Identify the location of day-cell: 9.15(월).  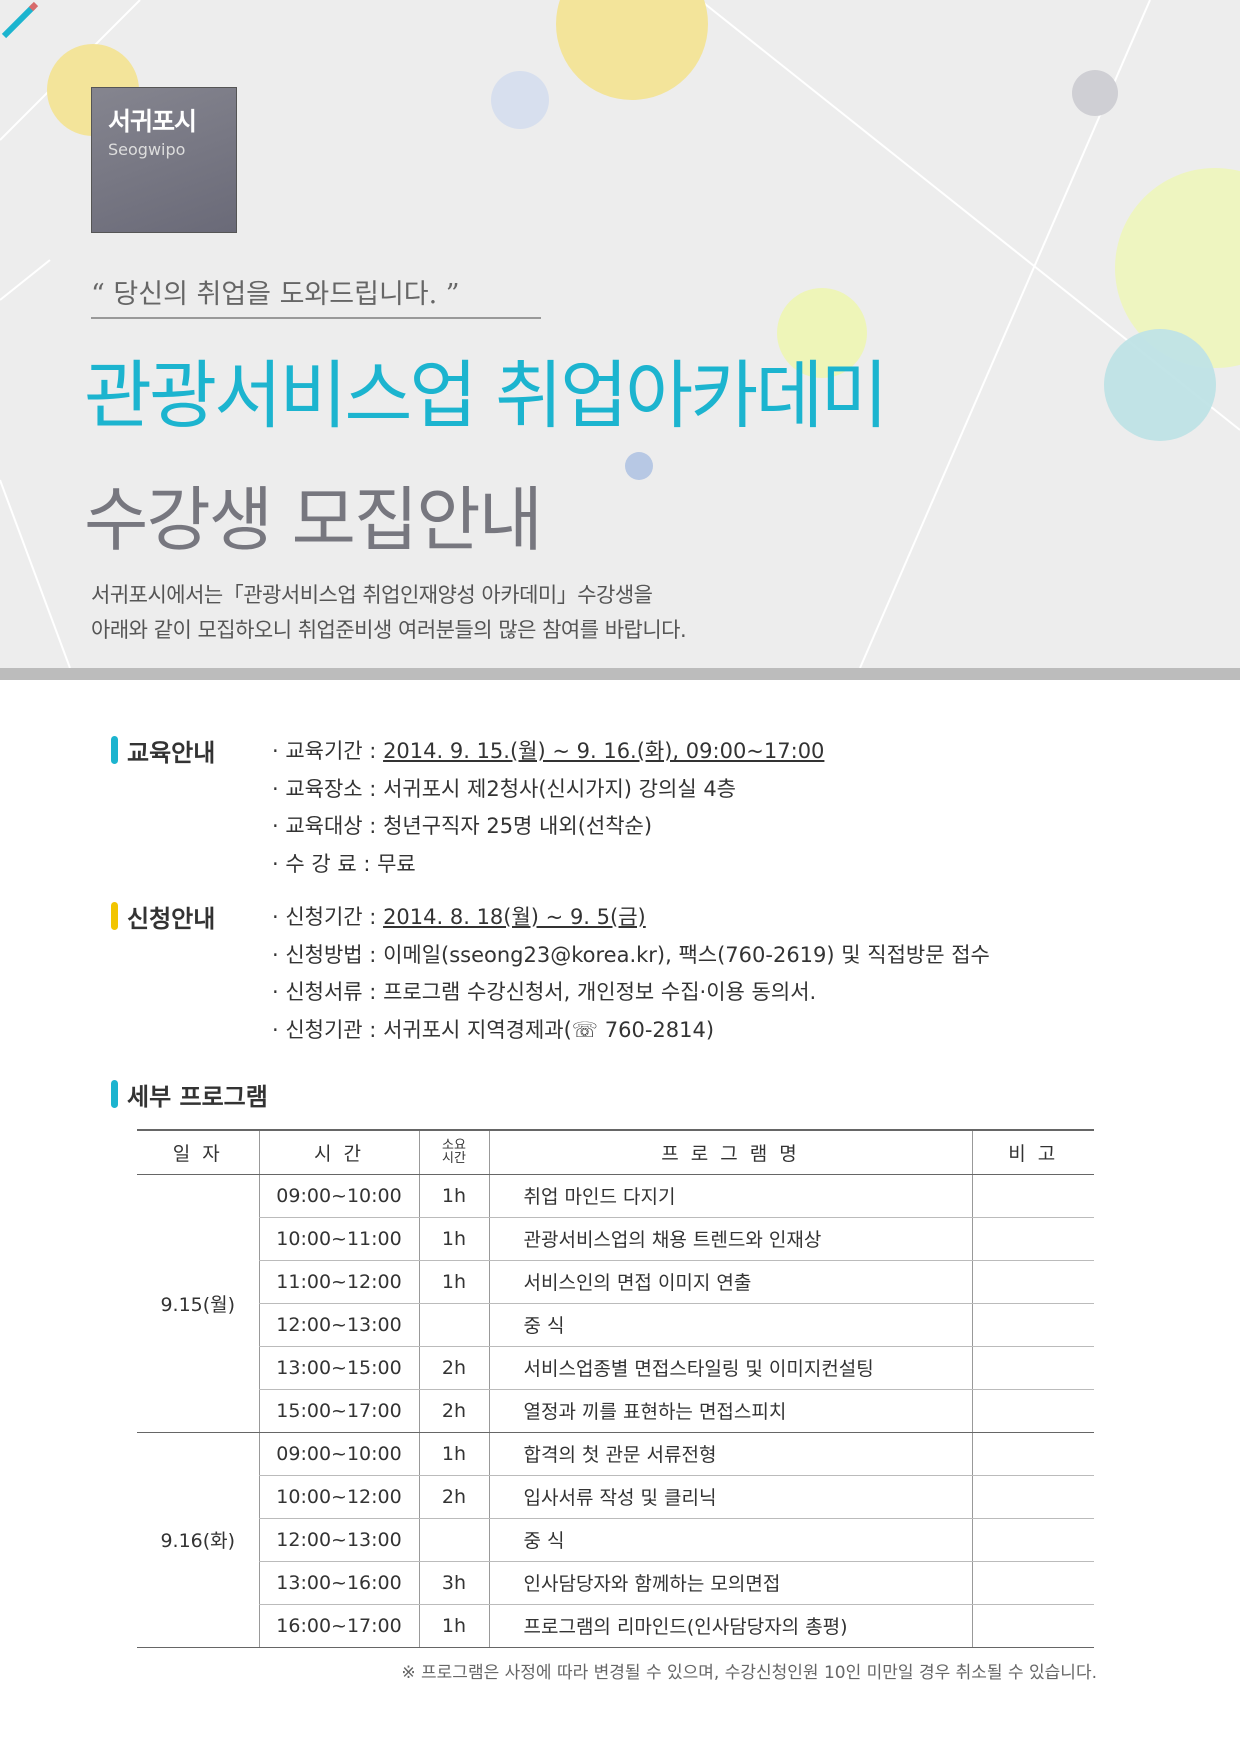
(198, 1303).